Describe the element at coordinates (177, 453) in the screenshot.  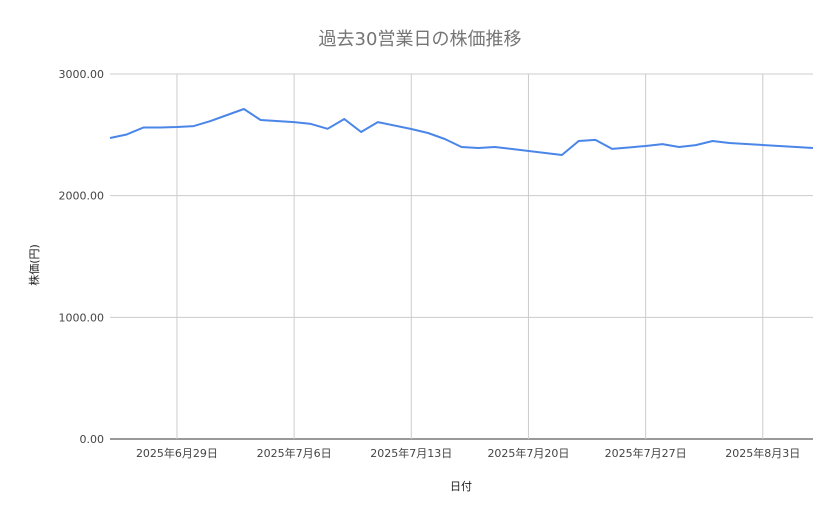
I see `x-tick-label: 2025年6月29日` at that location.